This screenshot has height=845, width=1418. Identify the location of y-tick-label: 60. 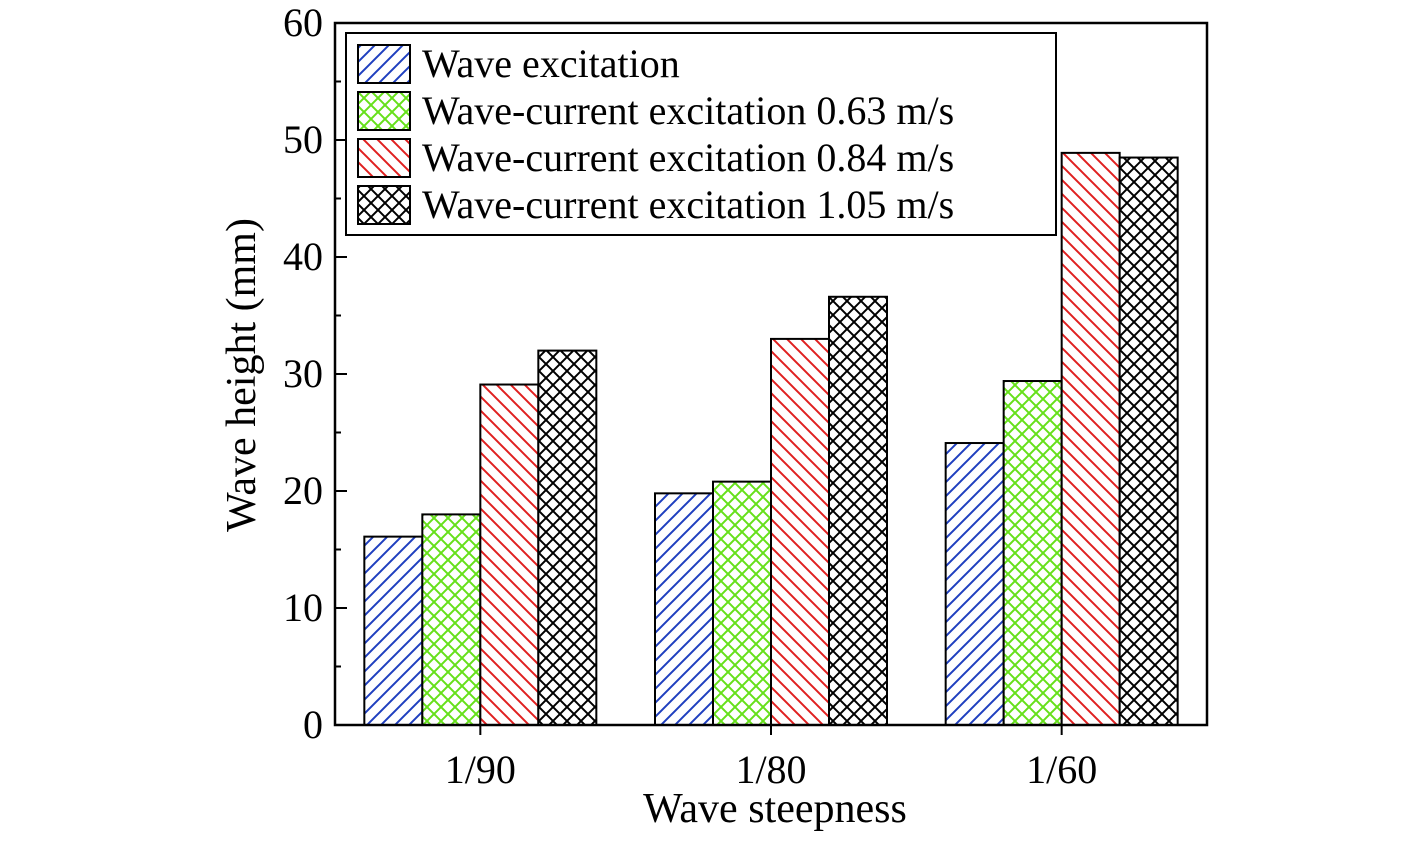
(303, 22).